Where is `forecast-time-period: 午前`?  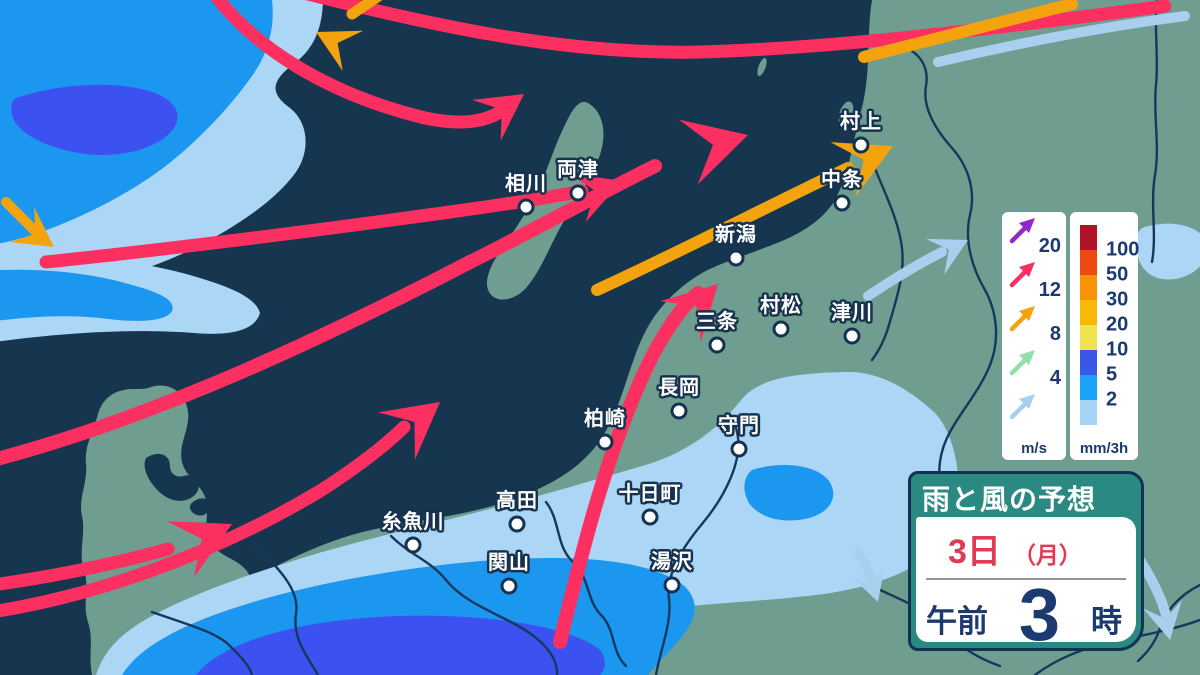
forecast-time-period: 午前 is located at coordinates (957, 622).